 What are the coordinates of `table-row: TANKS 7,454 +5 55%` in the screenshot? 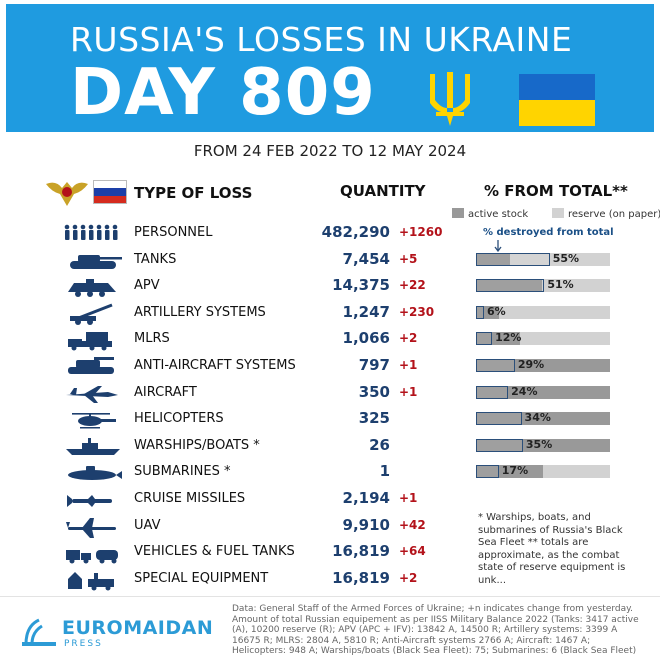 It's located at (330, 260).